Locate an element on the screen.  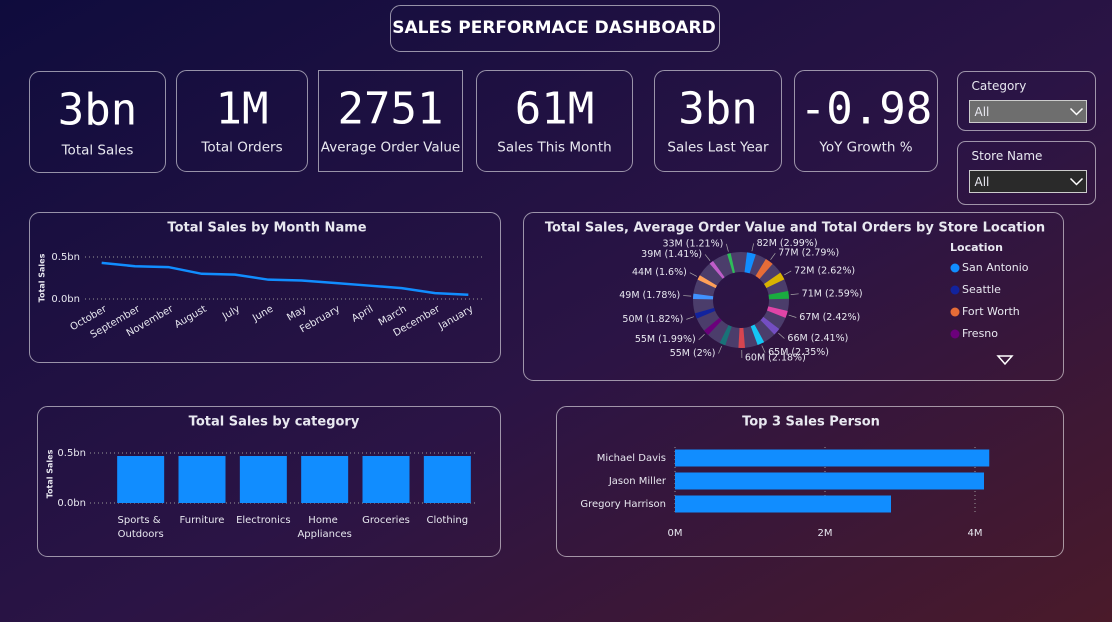
card-label: Sales This Month is located at coordinates (554, 148).